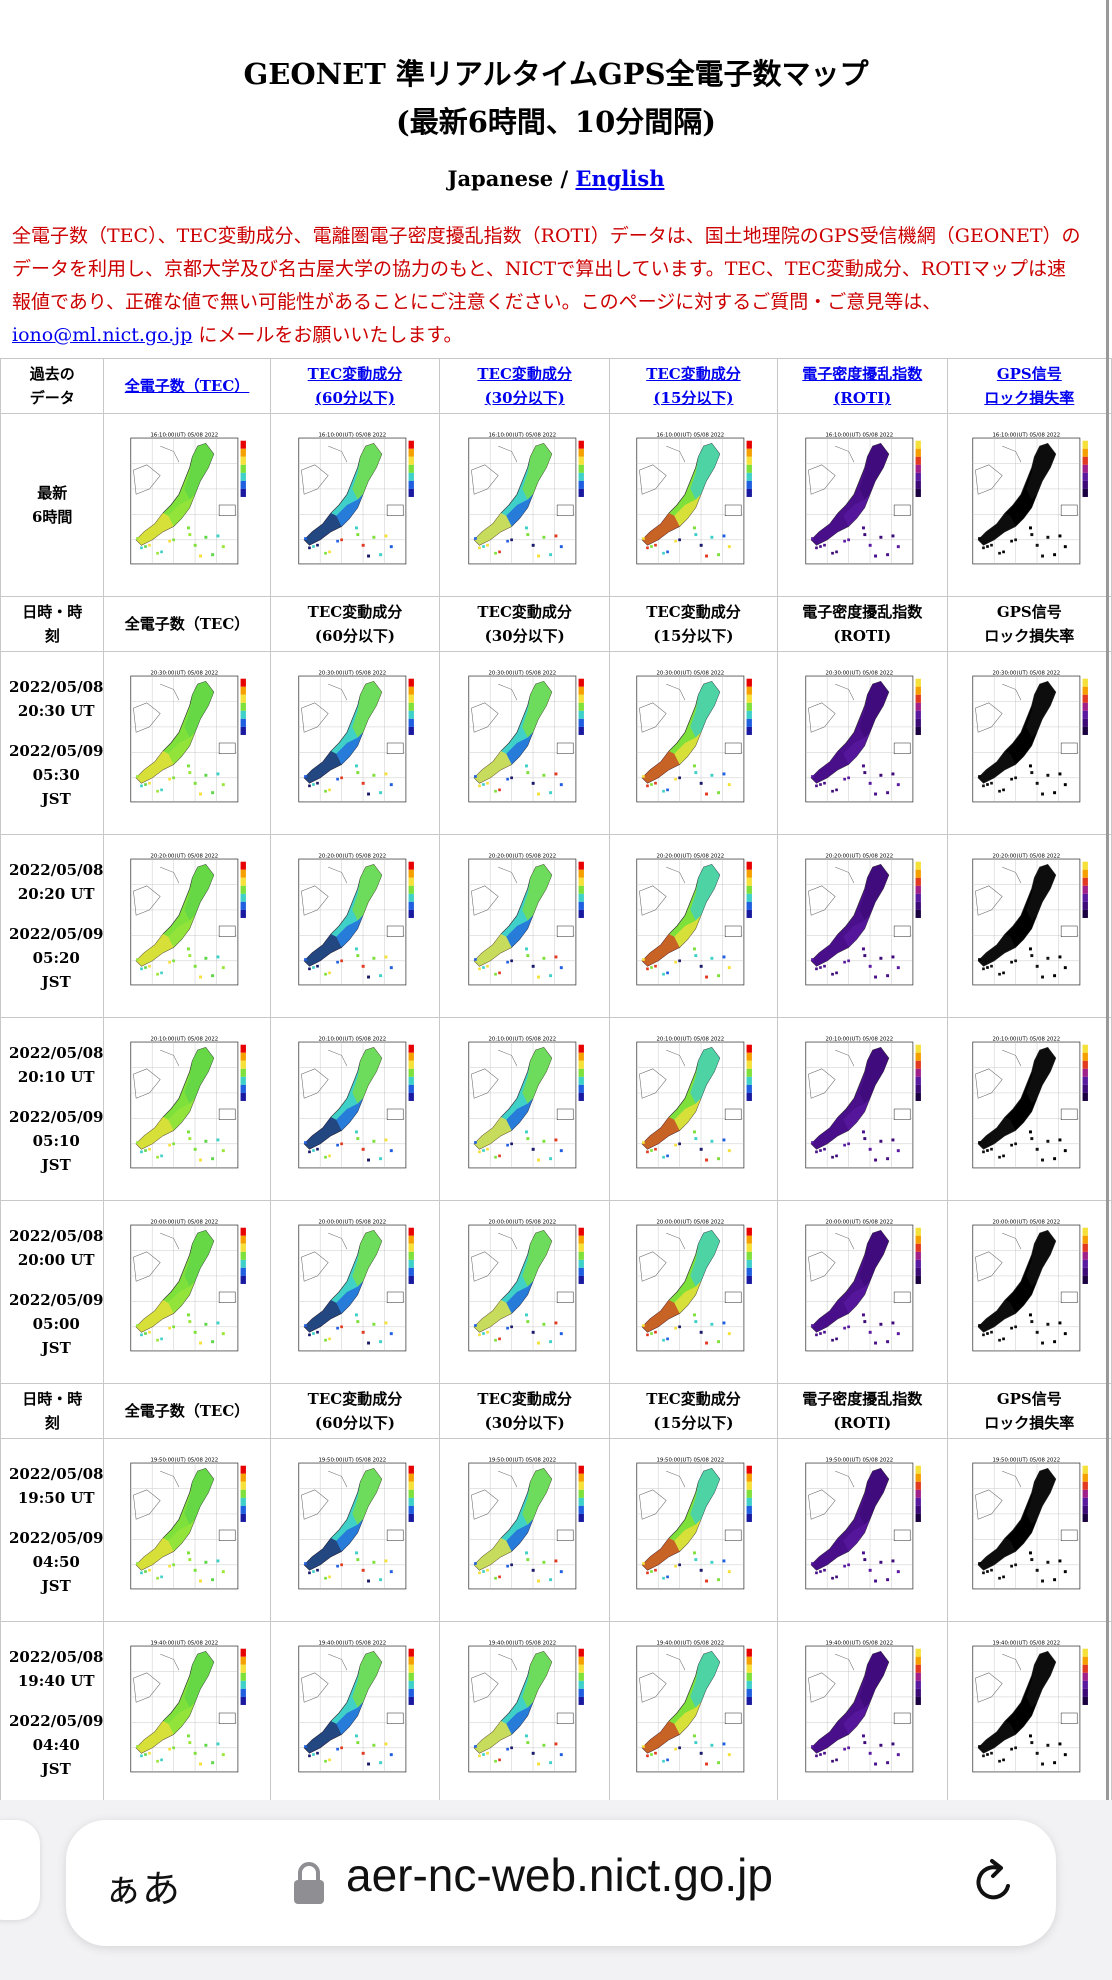 The image size is (1112, 1980). I want to click on reload-icon, so click(994, 1882).